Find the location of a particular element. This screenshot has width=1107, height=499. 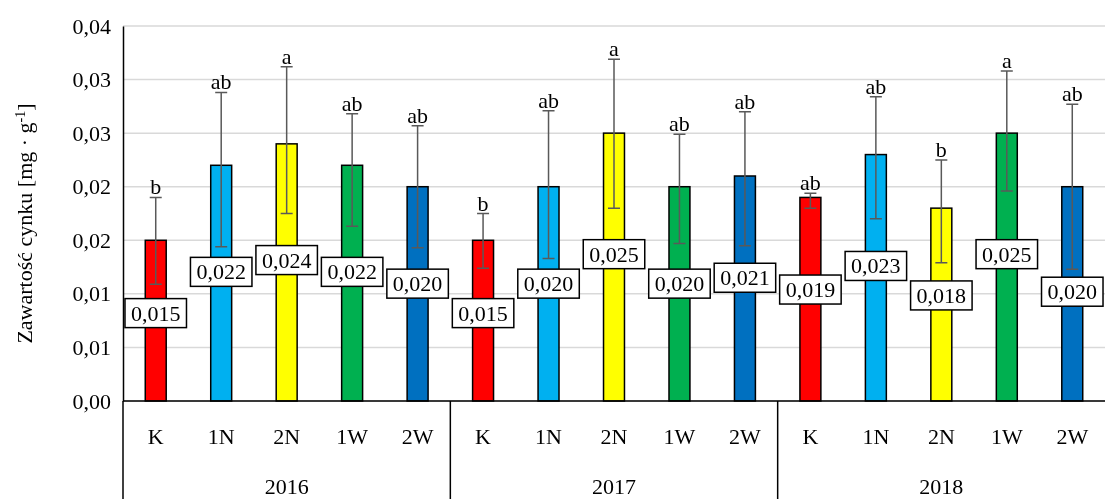

text: 2018 is located at coordinates (941, 486).